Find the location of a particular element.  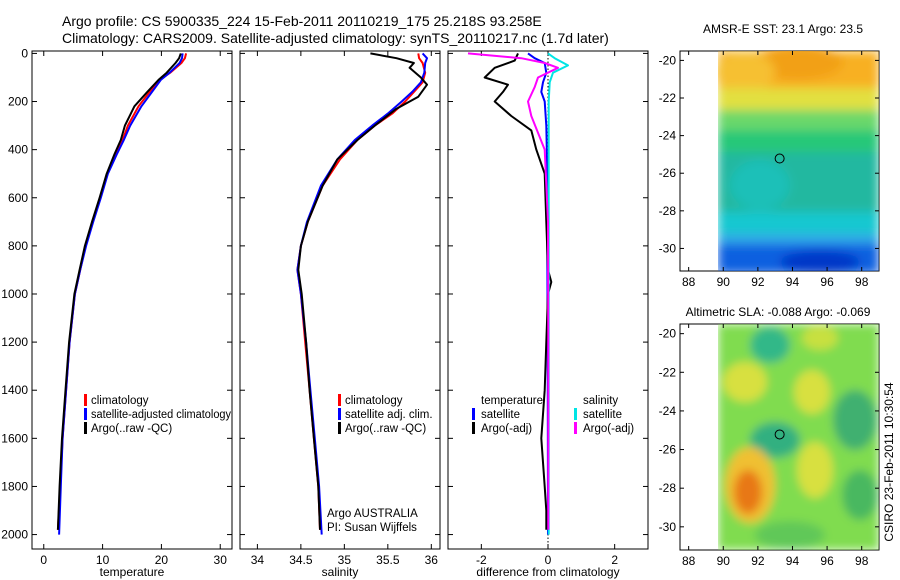

sla-map-axes: 88 90 92 94 96 98 -20 -22 -24 -26 -28 -30 is located at coordinates (769, 446).